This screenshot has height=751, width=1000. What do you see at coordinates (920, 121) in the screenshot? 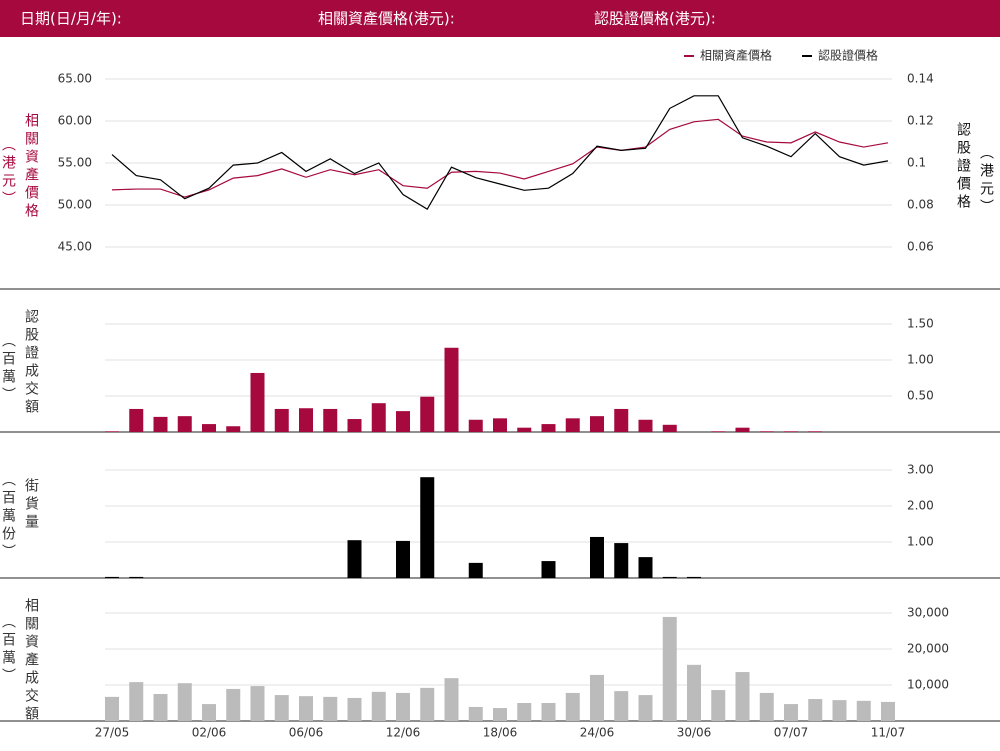
I see `y2-tick-label: 0.12` at bounding box center [920, 121].